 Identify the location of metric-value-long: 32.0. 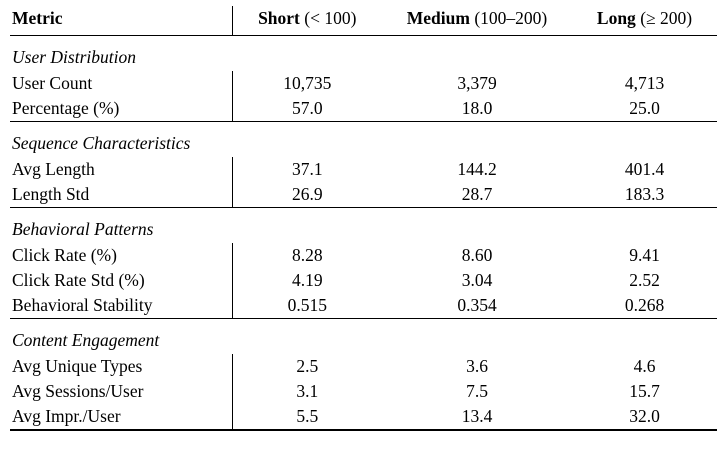
(644, 416).